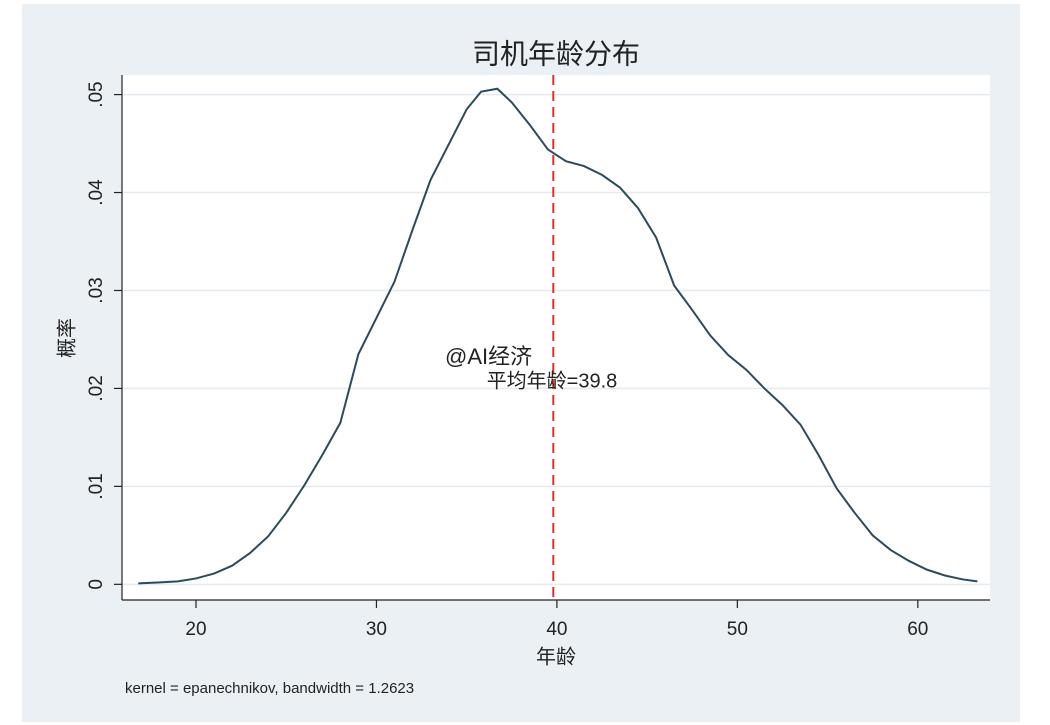  Describe the element at coordinates (195, 629) in the screenshot. I see `x-tick-label: 20` at that location.